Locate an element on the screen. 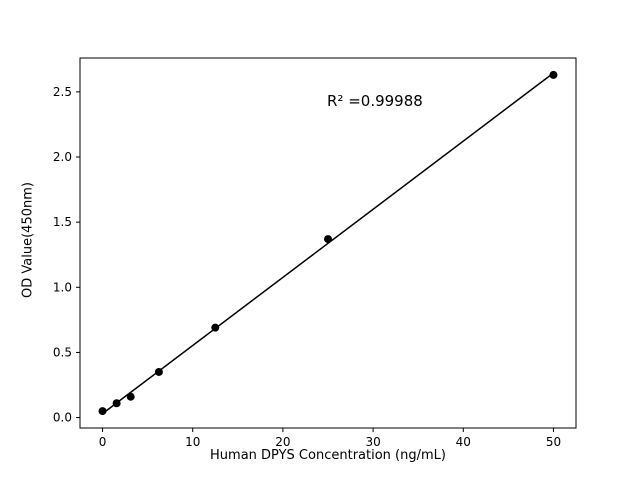 The image size is (640, 480). svg-text: 1.5 is located at coordinates (62, 222).